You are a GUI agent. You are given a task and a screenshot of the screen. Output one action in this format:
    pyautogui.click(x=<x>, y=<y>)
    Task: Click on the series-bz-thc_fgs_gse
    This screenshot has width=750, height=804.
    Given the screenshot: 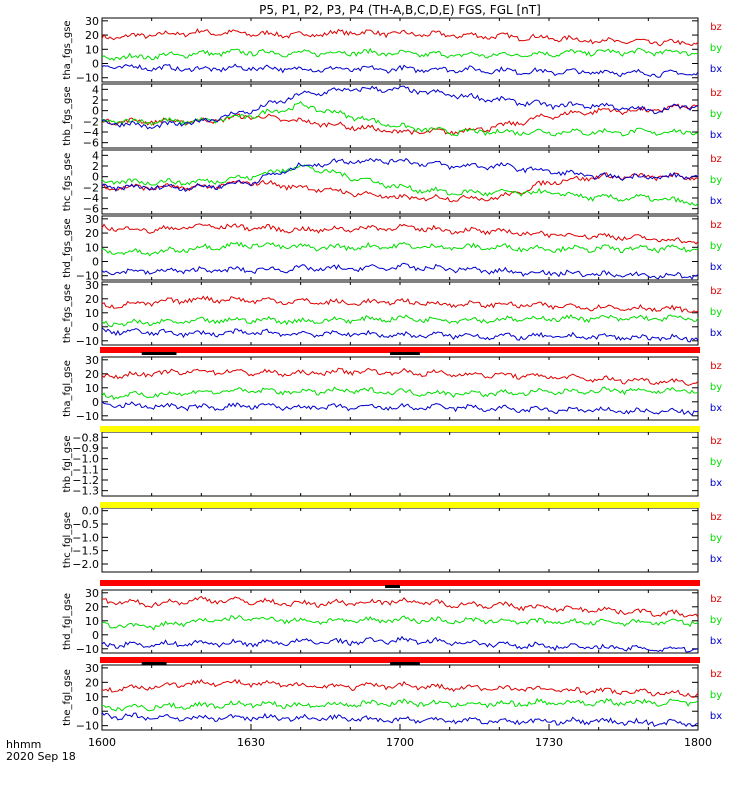 What is the action you would take?
    pyautogui.click(x=400, y=187)
    